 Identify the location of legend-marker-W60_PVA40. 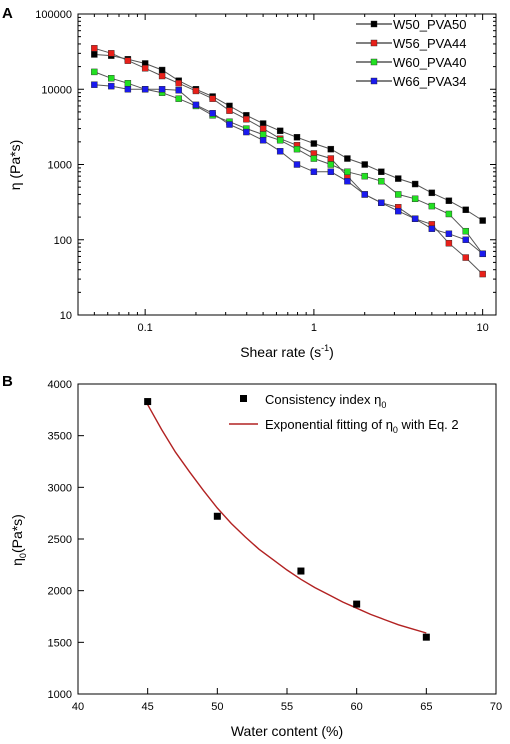
(374, 62).